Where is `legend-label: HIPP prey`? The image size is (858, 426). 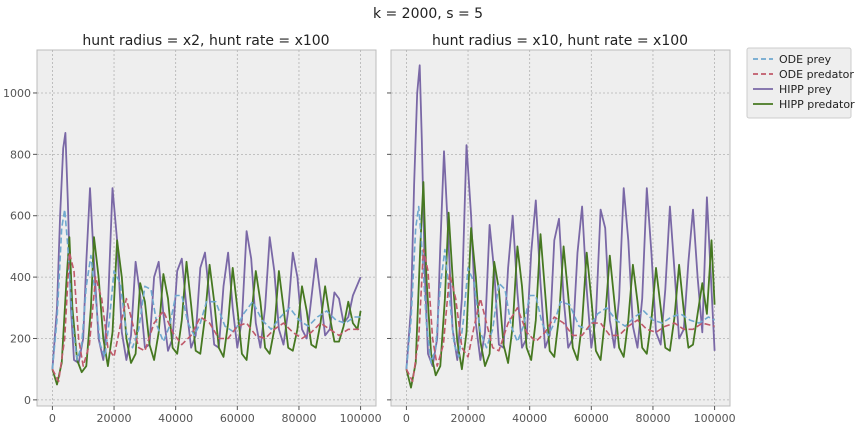
legend-label: HIPP prey is located at coordinates (805, 89).